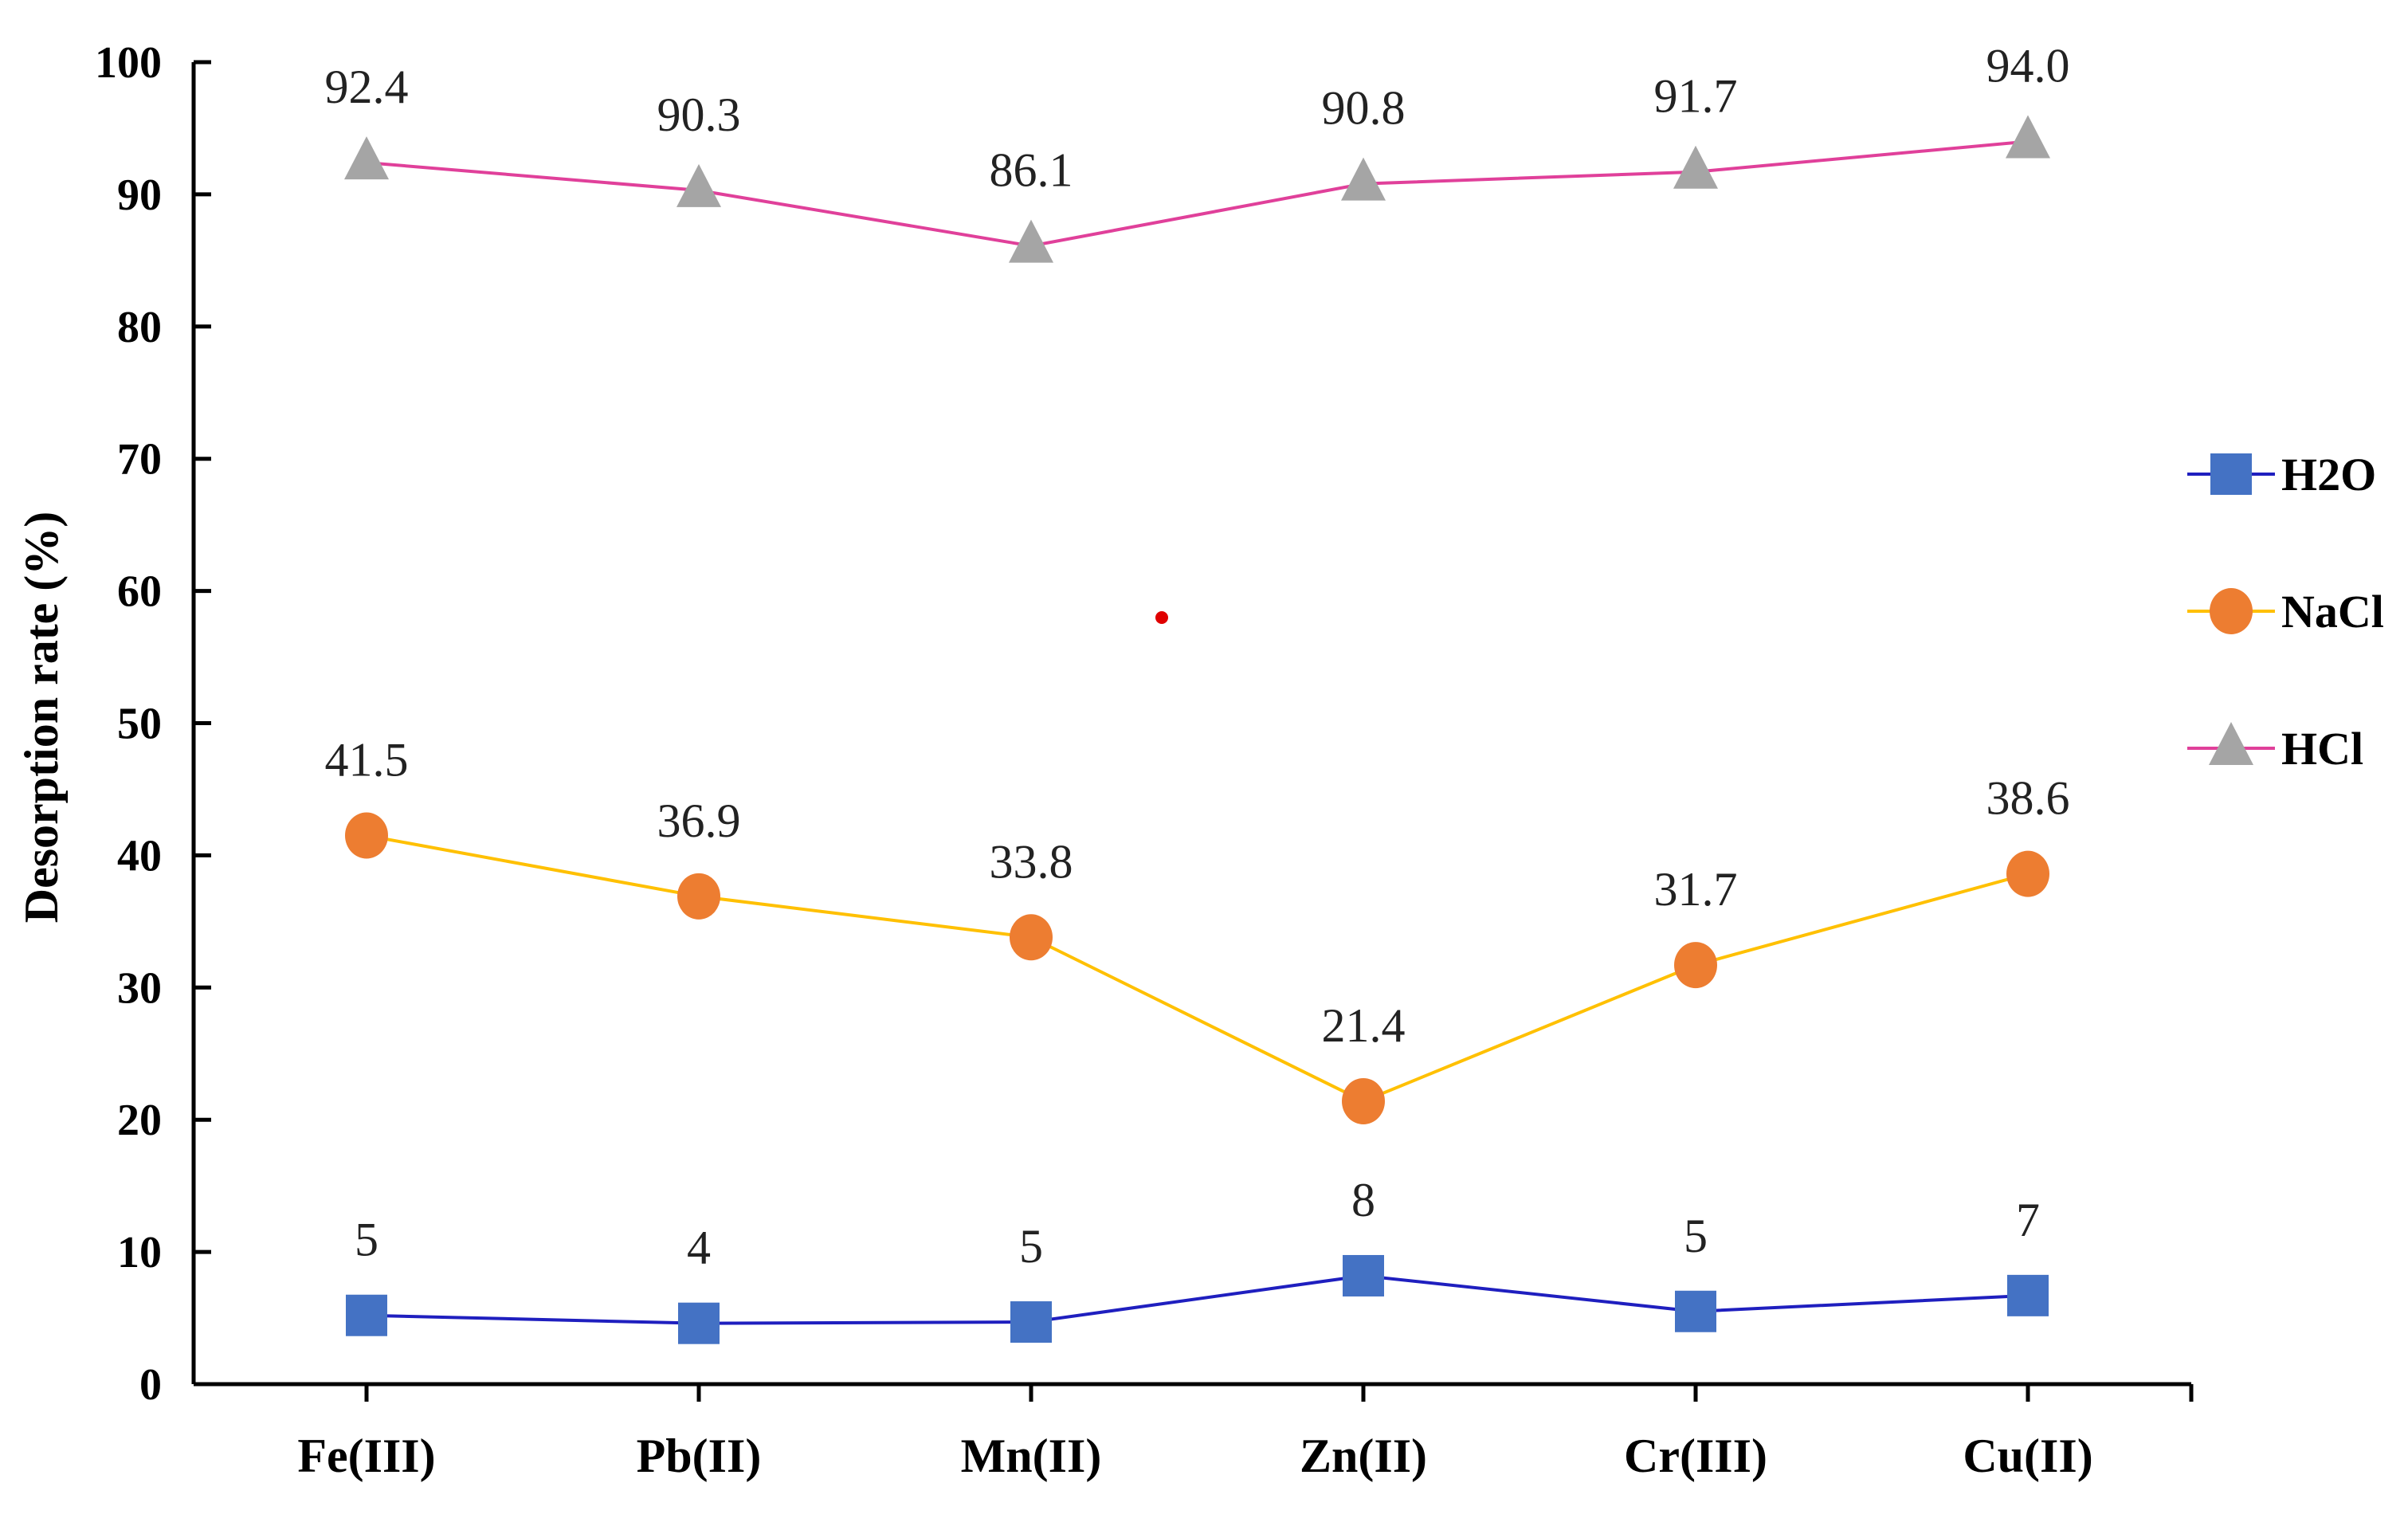  Describe the element at coordinates (139, 592) in the screenshot. I see `y-tick-label: 60` at that location.